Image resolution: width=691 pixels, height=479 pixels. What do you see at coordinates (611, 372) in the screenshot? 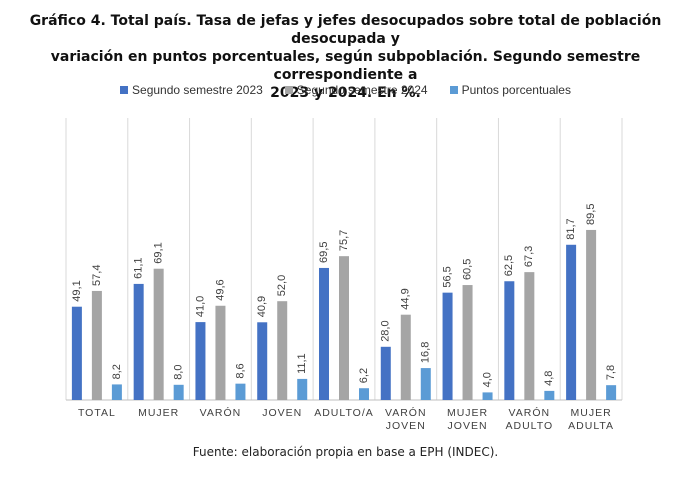
I see `data-label: 7,8` at bounding box center [611, 372].